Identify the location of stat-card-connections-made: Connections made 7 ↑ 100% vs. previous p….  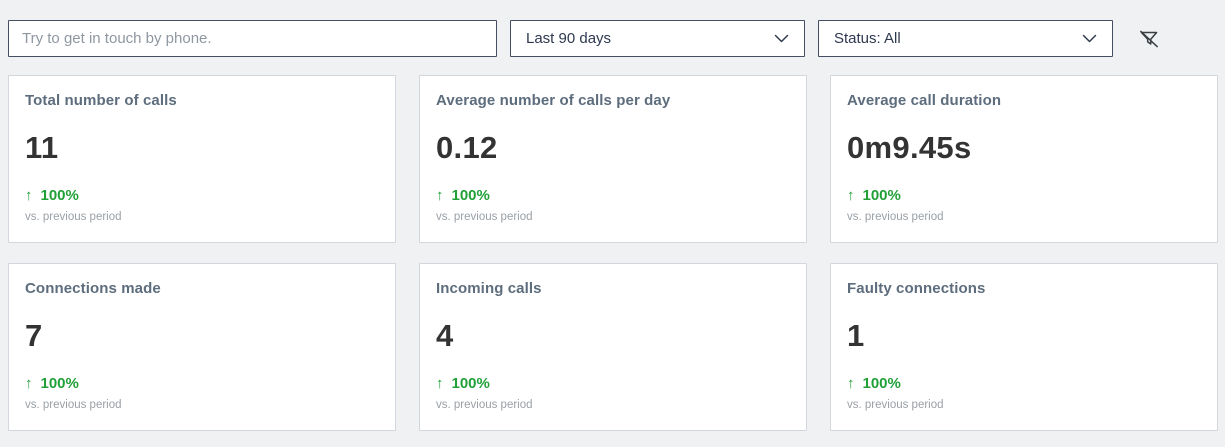
(202, 347).